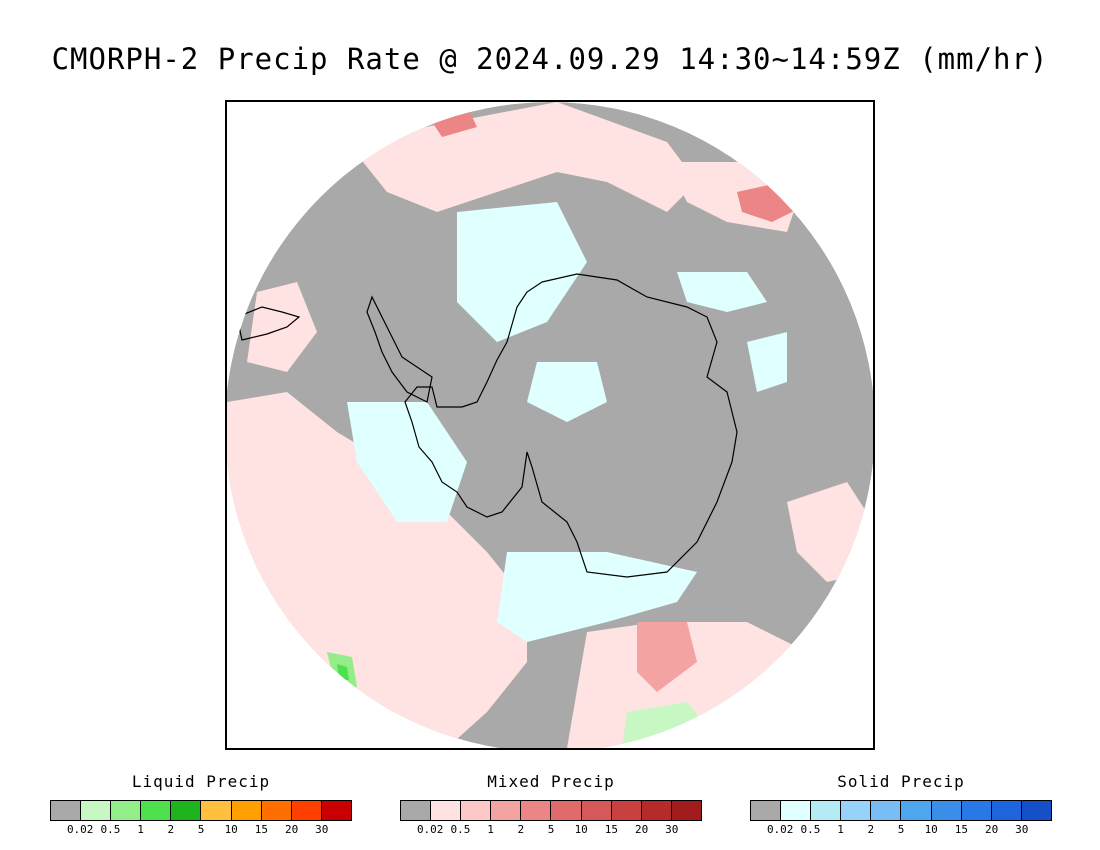  What do you see at coordinates (571, 425) in the screenshot?
I see `antarctica-coastline` at bounding box center [571, 425].